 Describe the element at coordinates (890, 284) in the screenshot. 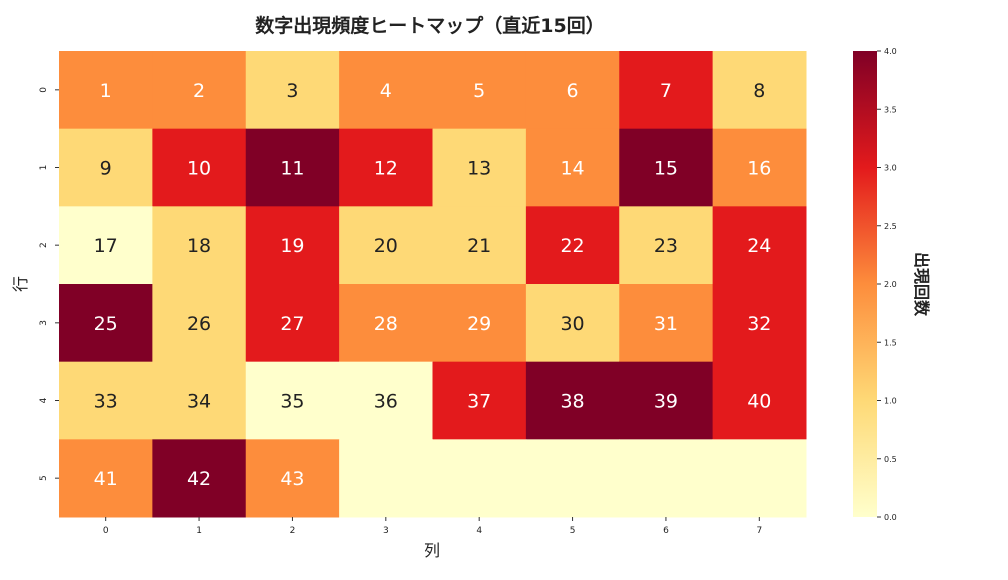

I see `colorbar-tick-label: 2.0` at that location.